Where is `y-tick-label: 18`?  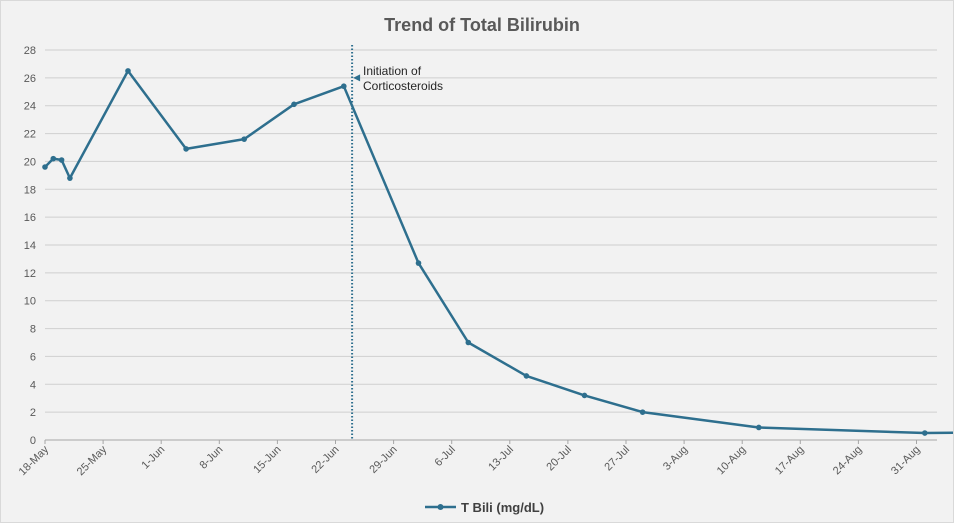 y-tick-label: 18 is located at coordinates (30, 190).